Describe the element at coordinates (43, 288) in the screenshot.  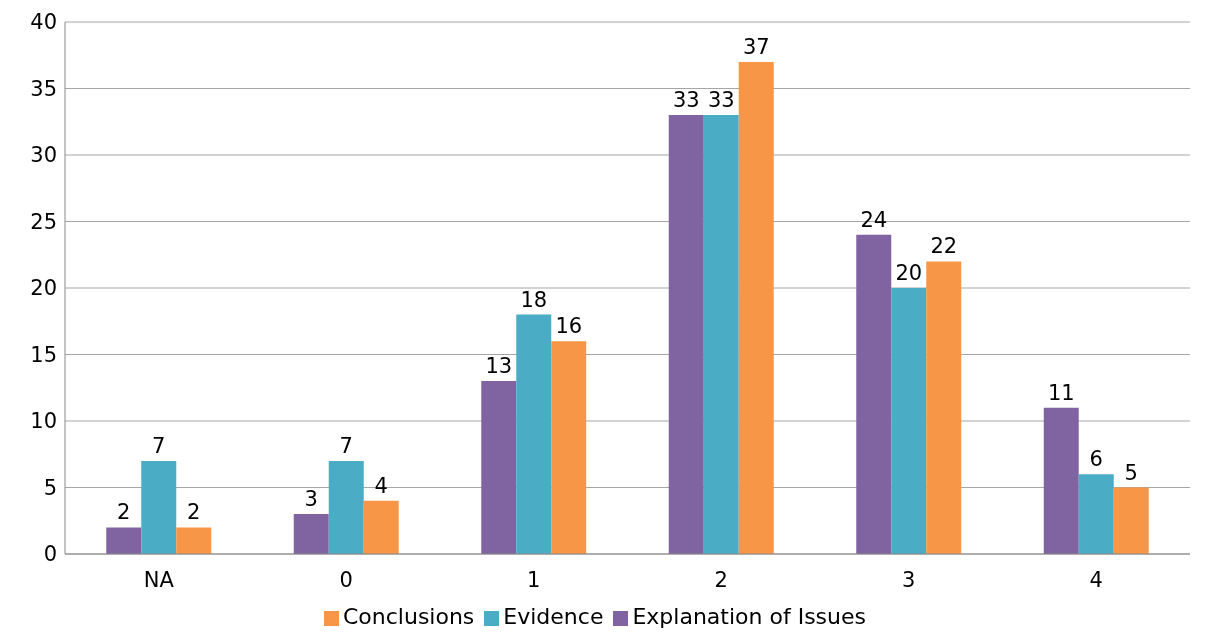
I see `y-tick-label: 20` at that location.